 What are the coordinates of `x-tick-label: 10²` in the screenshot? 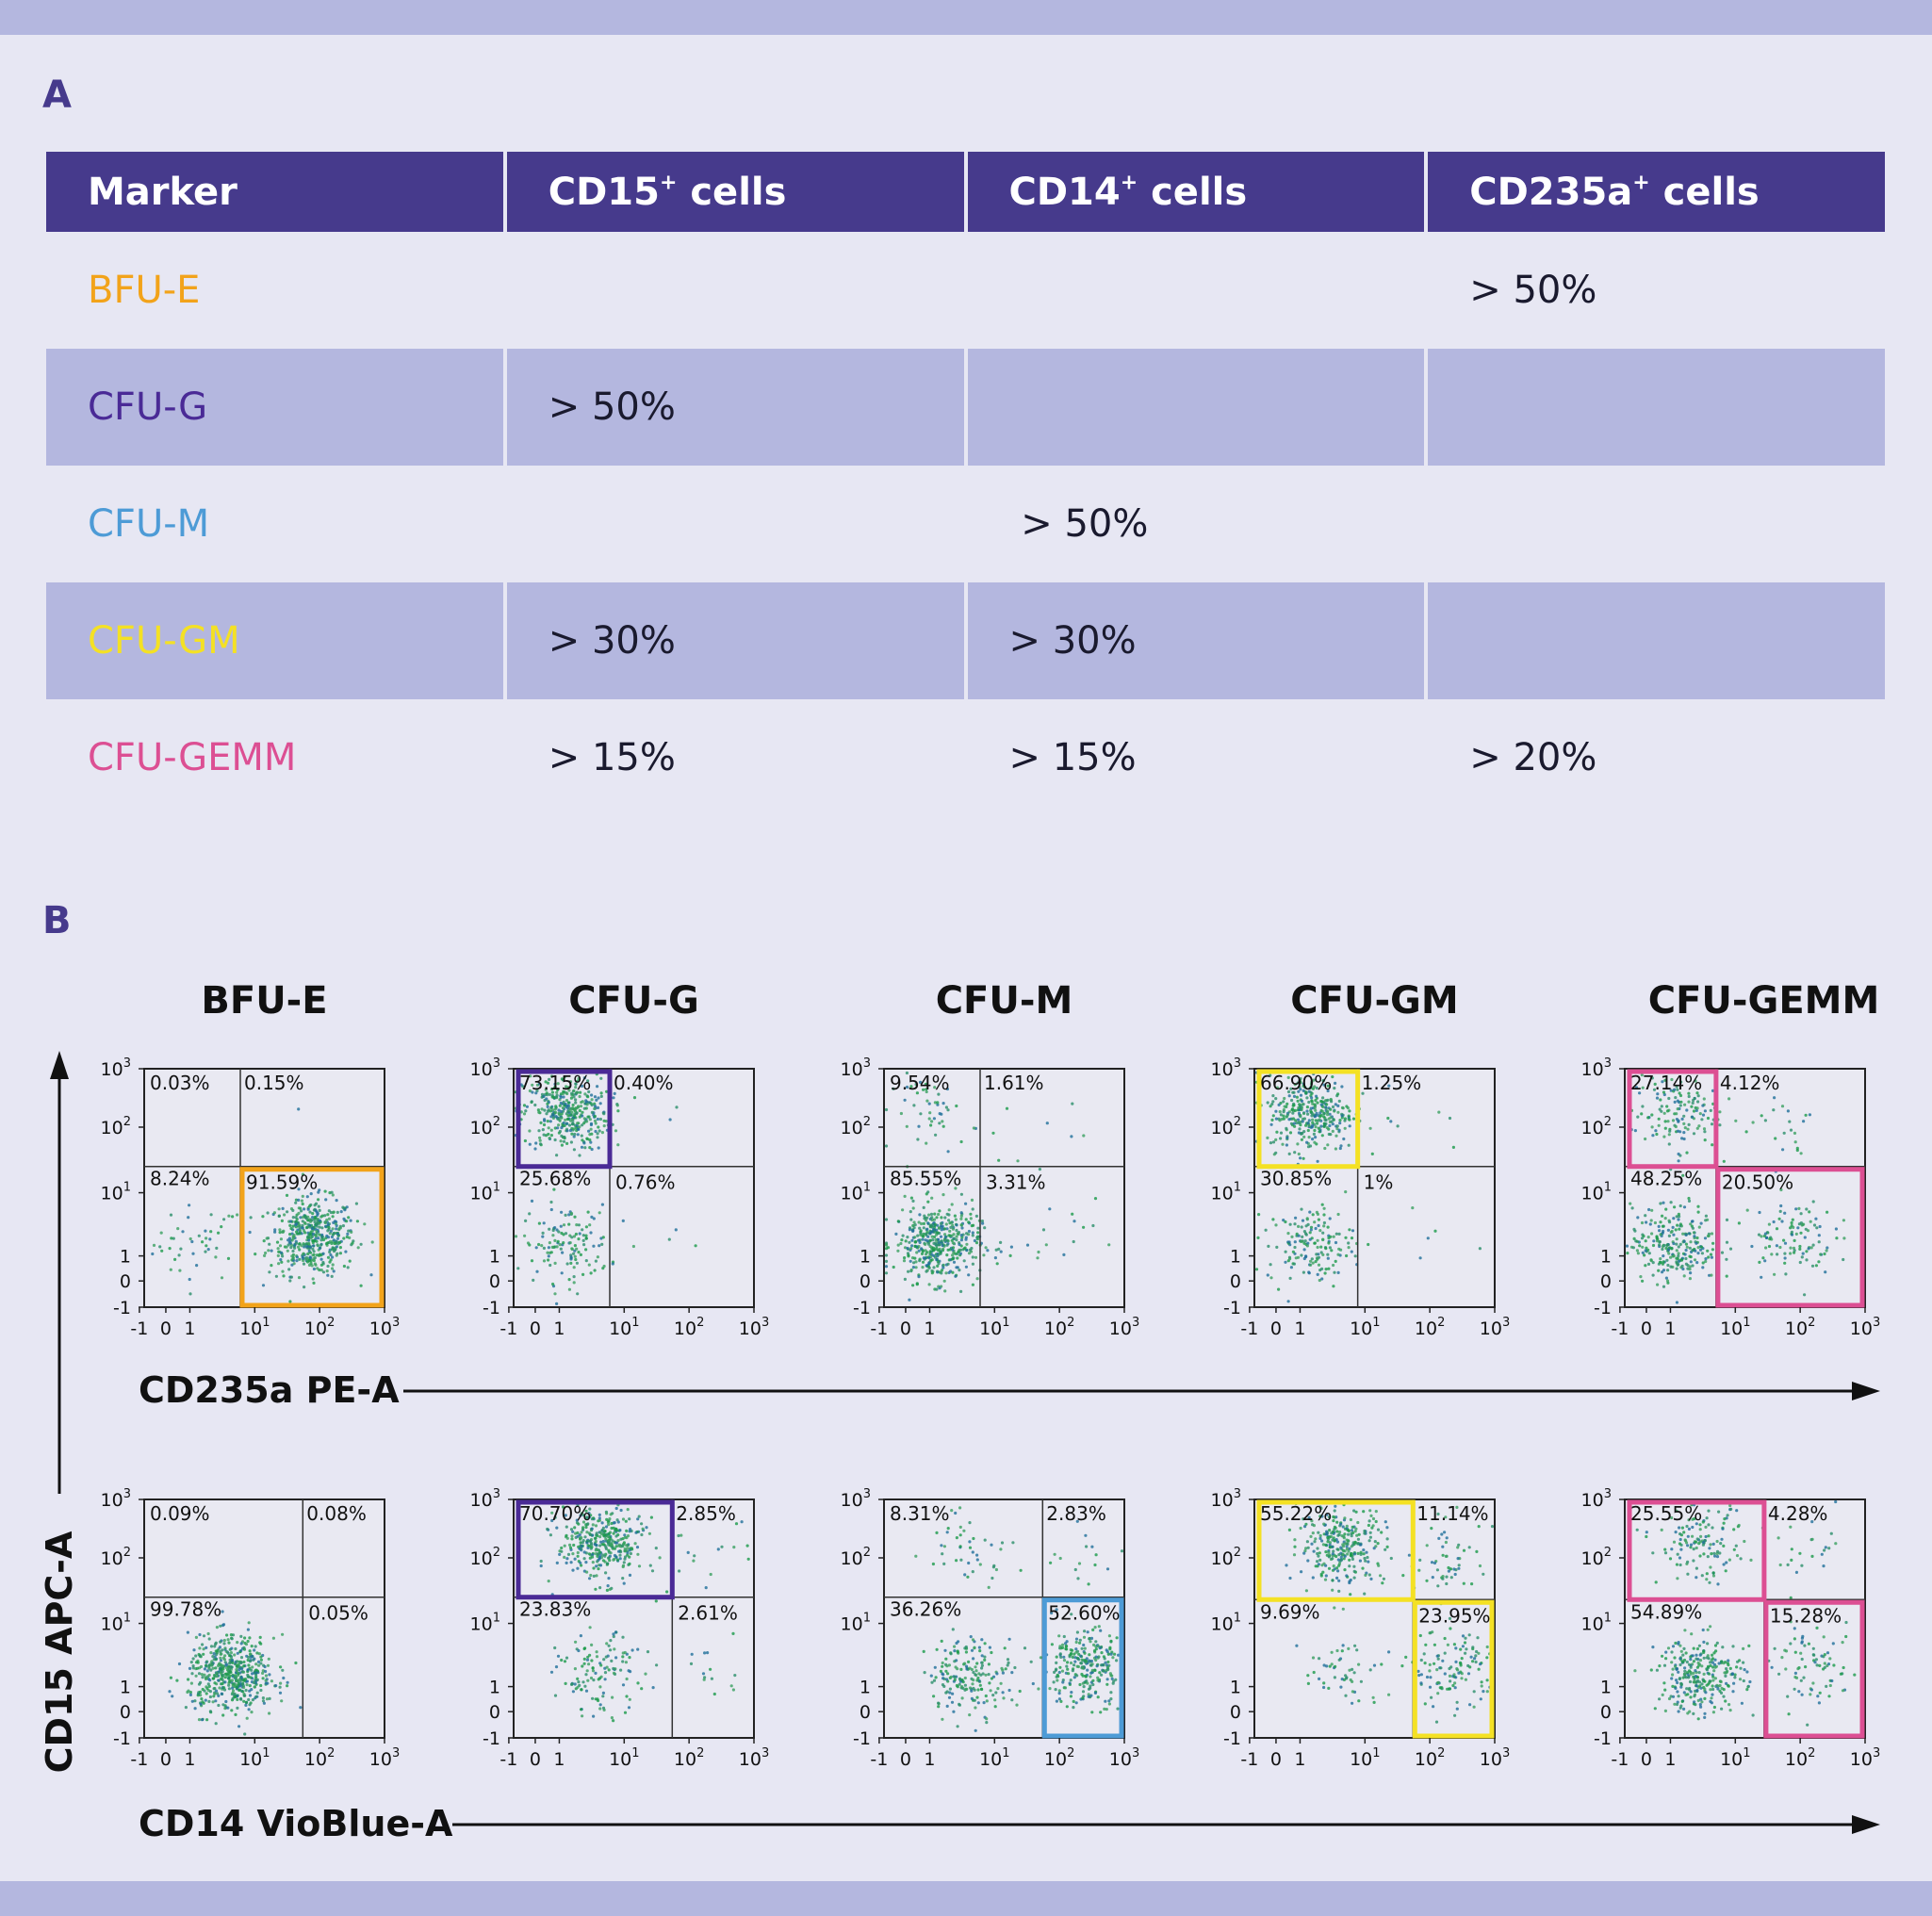 It's located at (1800, 1327).